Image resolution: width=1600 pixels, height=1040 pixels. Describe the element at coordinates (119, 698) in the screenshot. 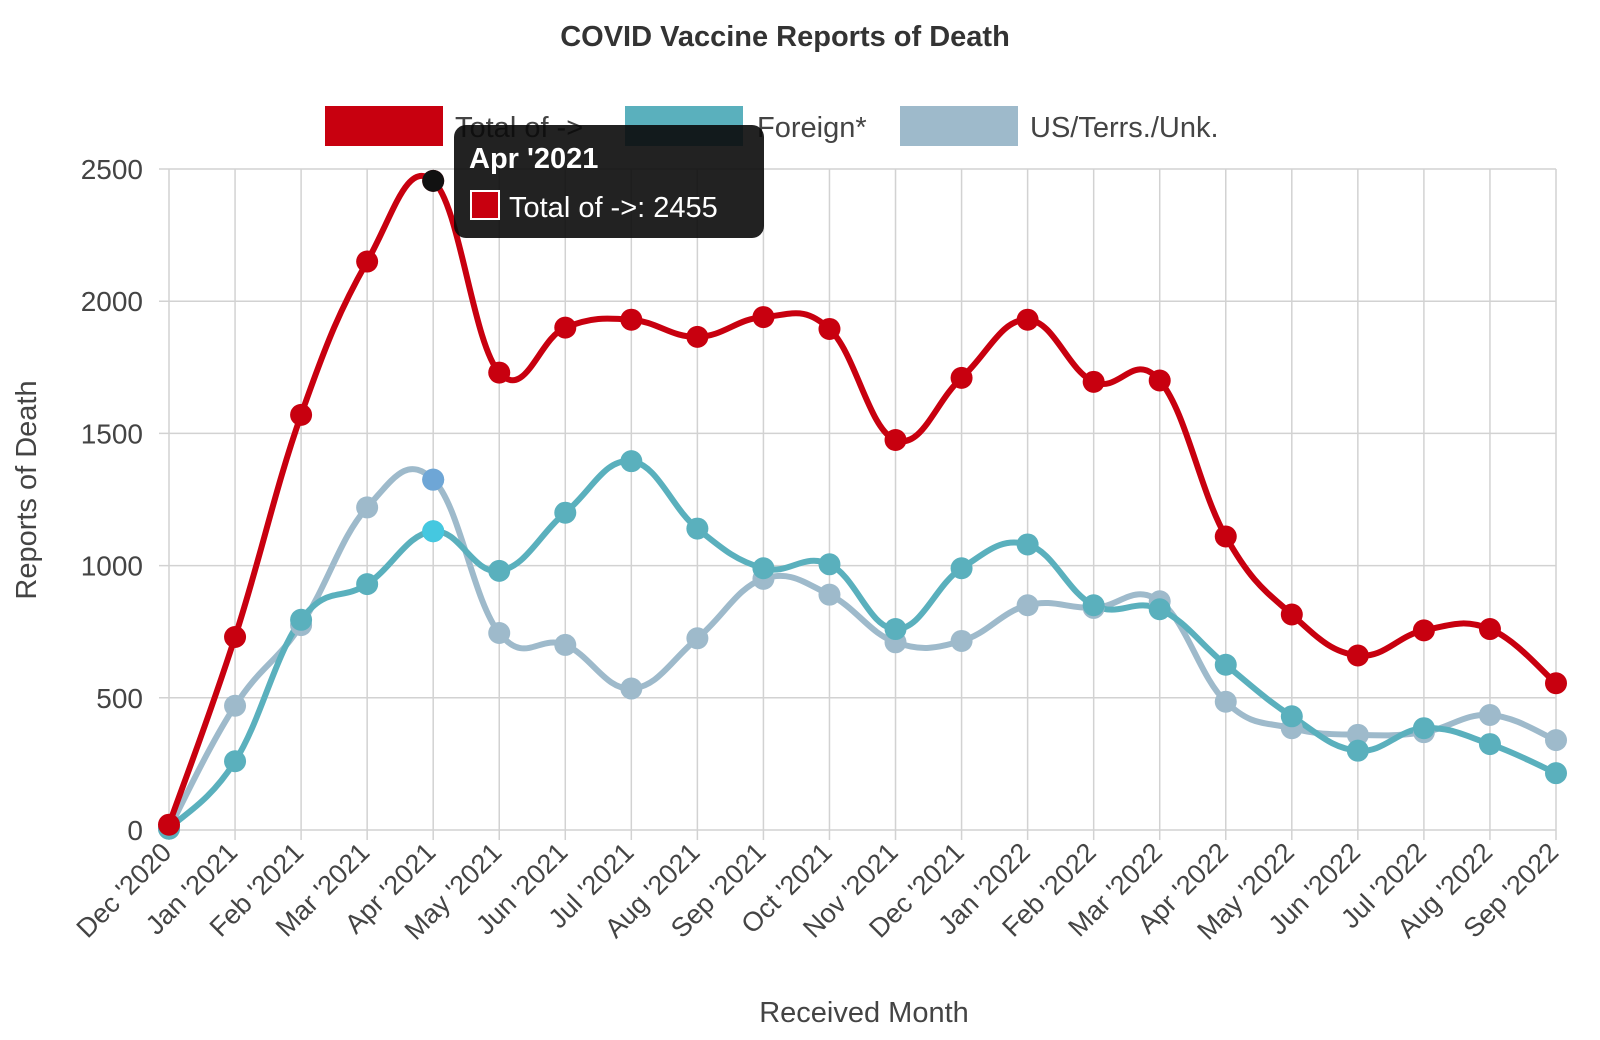

I see `y-tick-label: 500` at that location.